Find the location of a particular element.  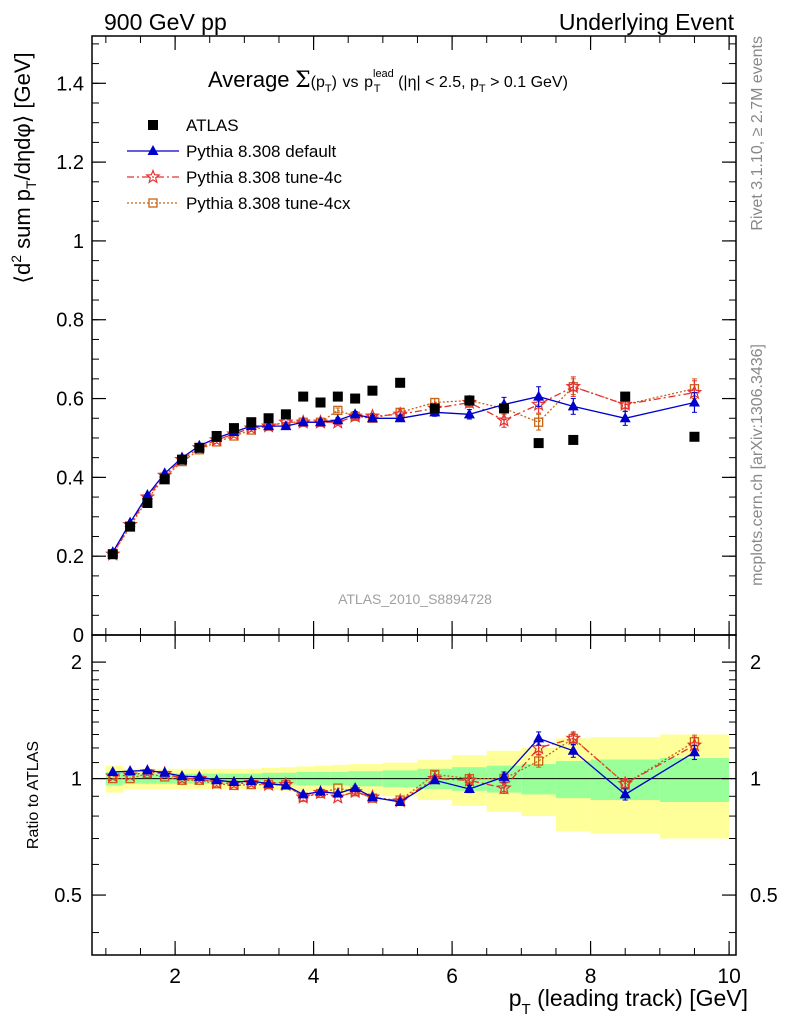

ratio-marks is located at coordinates (404, 769).